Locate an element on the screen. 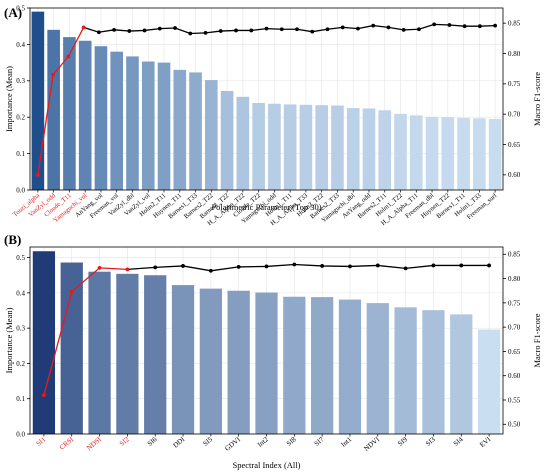 This screenshot has height=472, width=550. x-tick-label: SI8 is located at coordinates (291, 441).